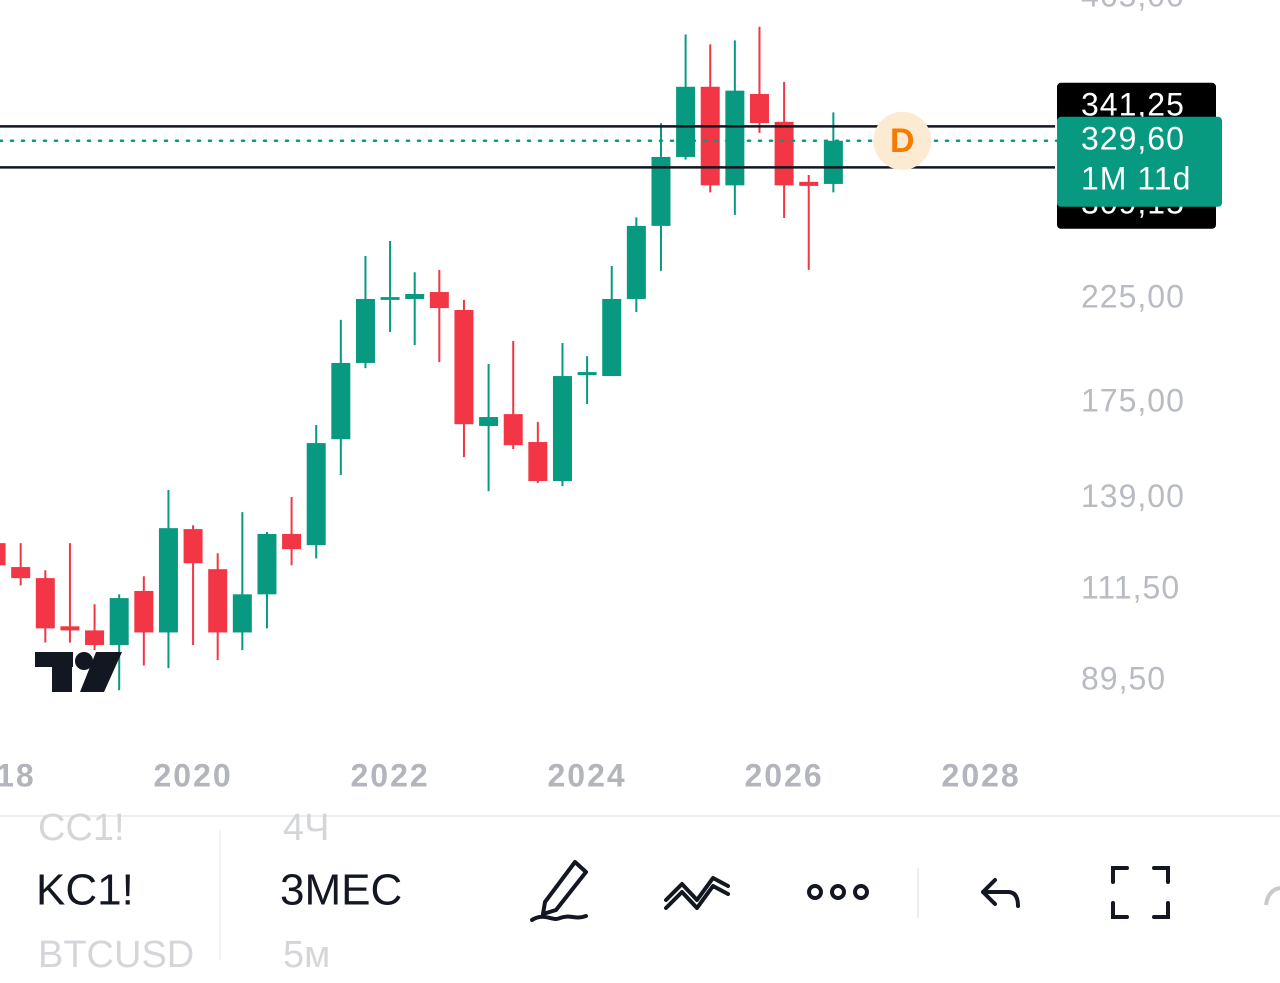  What do you see at coordinates (1140, 892) in the screenshot?
I see `fullscreen-icon` at bounding box center [1140, 892].